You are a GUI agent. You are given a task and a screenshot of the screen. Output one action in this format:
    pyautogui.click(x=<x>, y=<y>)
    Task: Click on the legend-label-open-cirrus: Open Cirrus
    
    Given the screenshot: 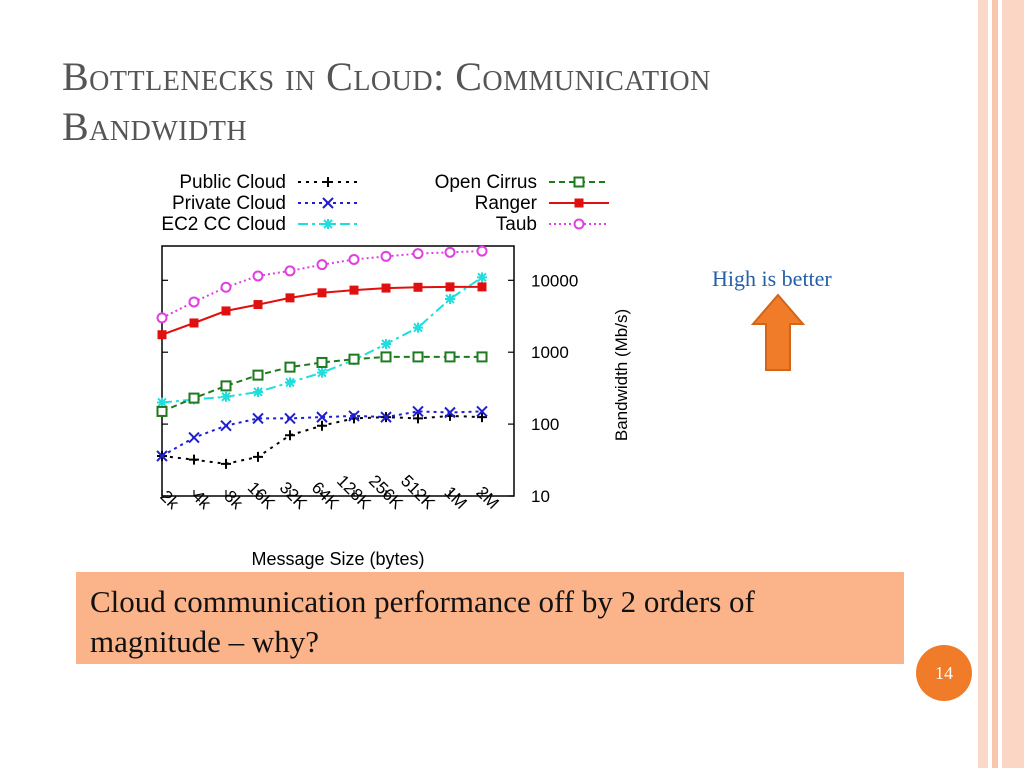 What is the action you would take?
    pyautogui.click(x=486, y=182)
    